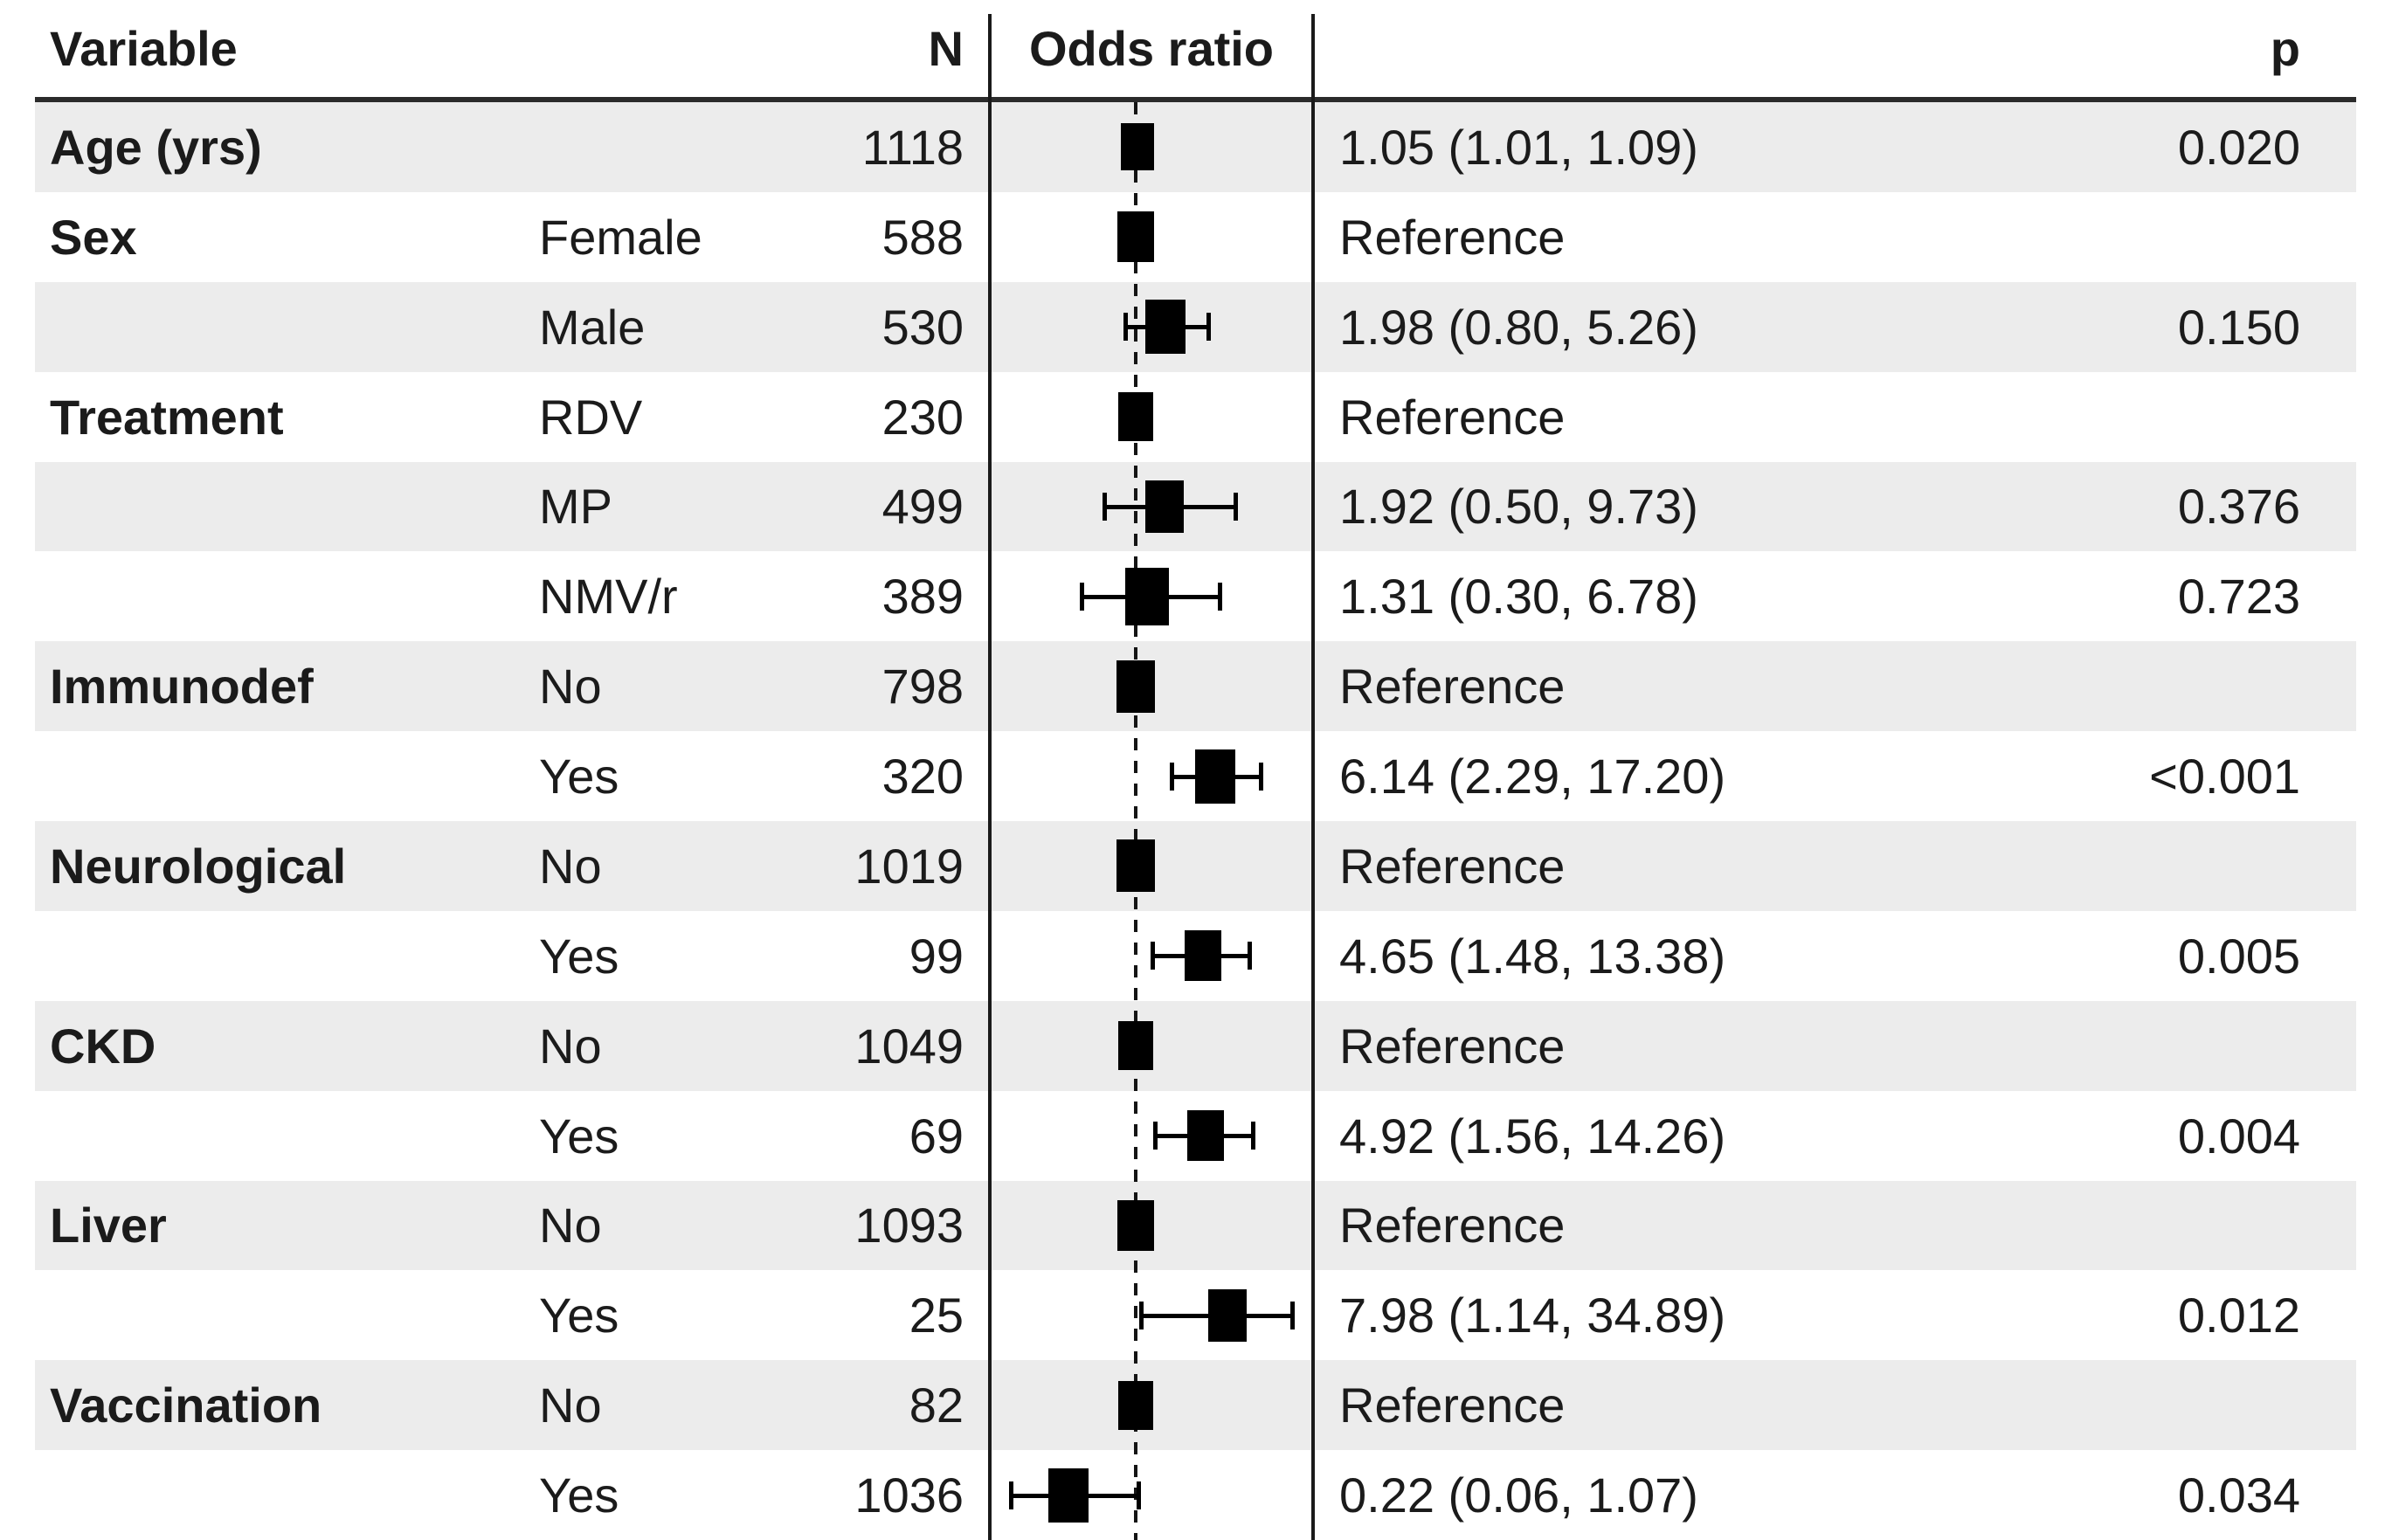 The height and width of the screenshot is (1540, 2385). What do you see at coordinates (936, 1405) in the screenshot?
I see `n-value: 82` at bounding box center [936, 1405].